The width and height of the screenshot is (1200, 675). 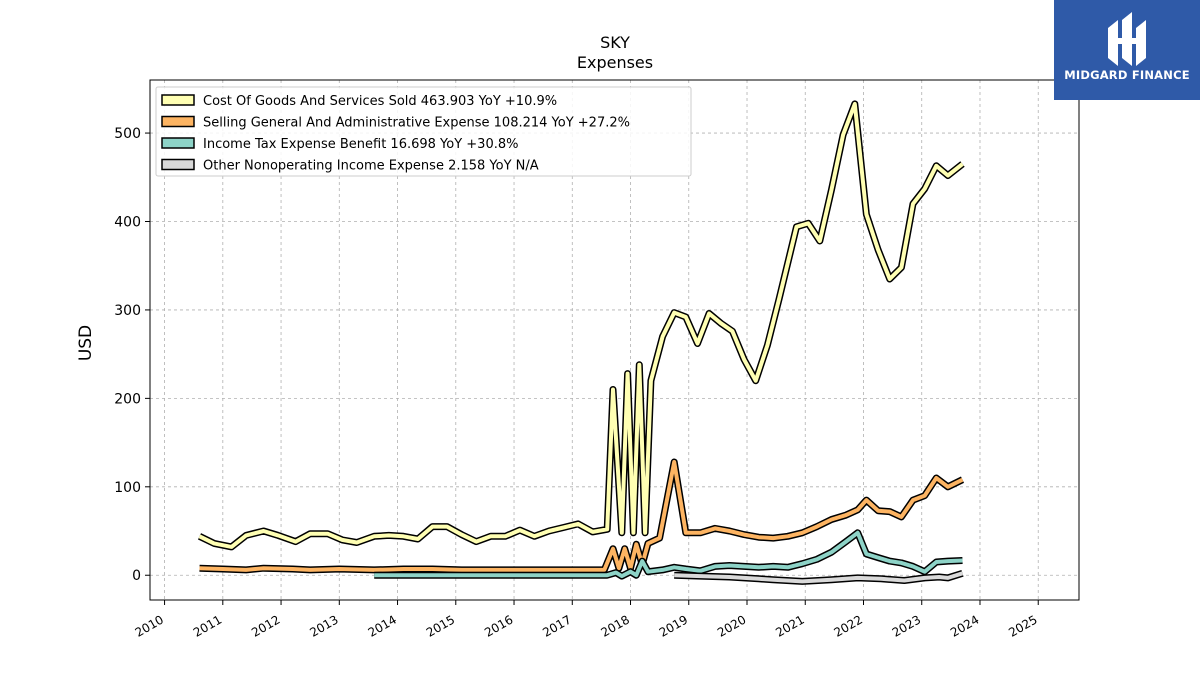 What do you see at coordinates (207, 625) in the screenshot?
I see `x-tick-label: 2011` at bounding box center [207, 625].